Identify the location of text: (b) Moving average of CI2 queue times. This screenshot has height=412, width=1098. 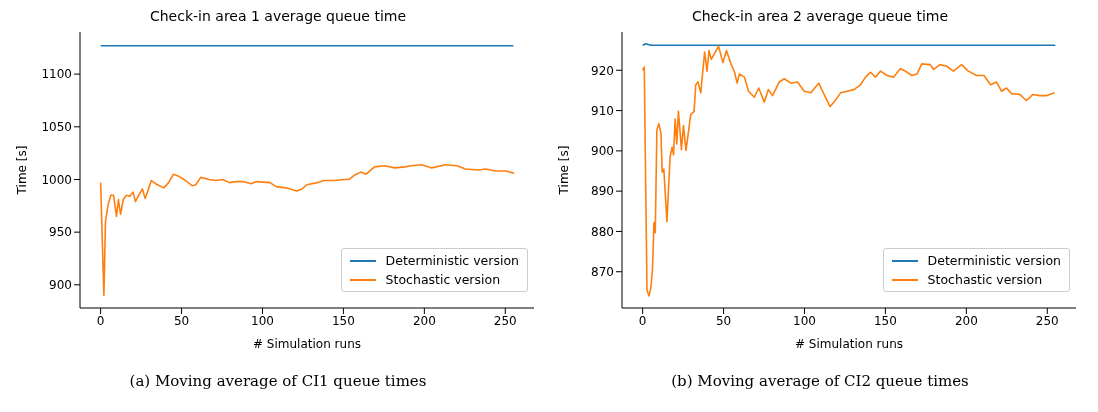
(820, 381).